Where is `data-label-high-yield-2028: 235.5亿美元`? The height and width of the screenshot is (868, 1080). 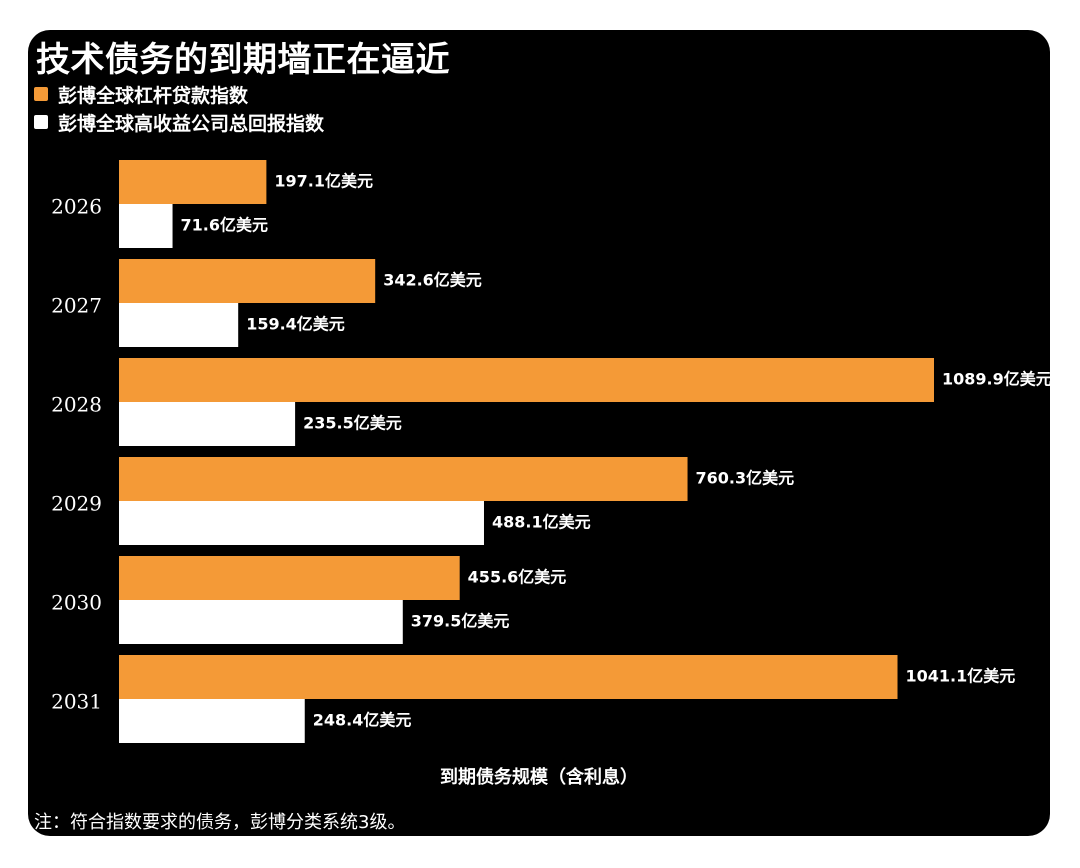 data-label-high-yield-2028: 235.5亿美元 is located at coordinates (352, 423).